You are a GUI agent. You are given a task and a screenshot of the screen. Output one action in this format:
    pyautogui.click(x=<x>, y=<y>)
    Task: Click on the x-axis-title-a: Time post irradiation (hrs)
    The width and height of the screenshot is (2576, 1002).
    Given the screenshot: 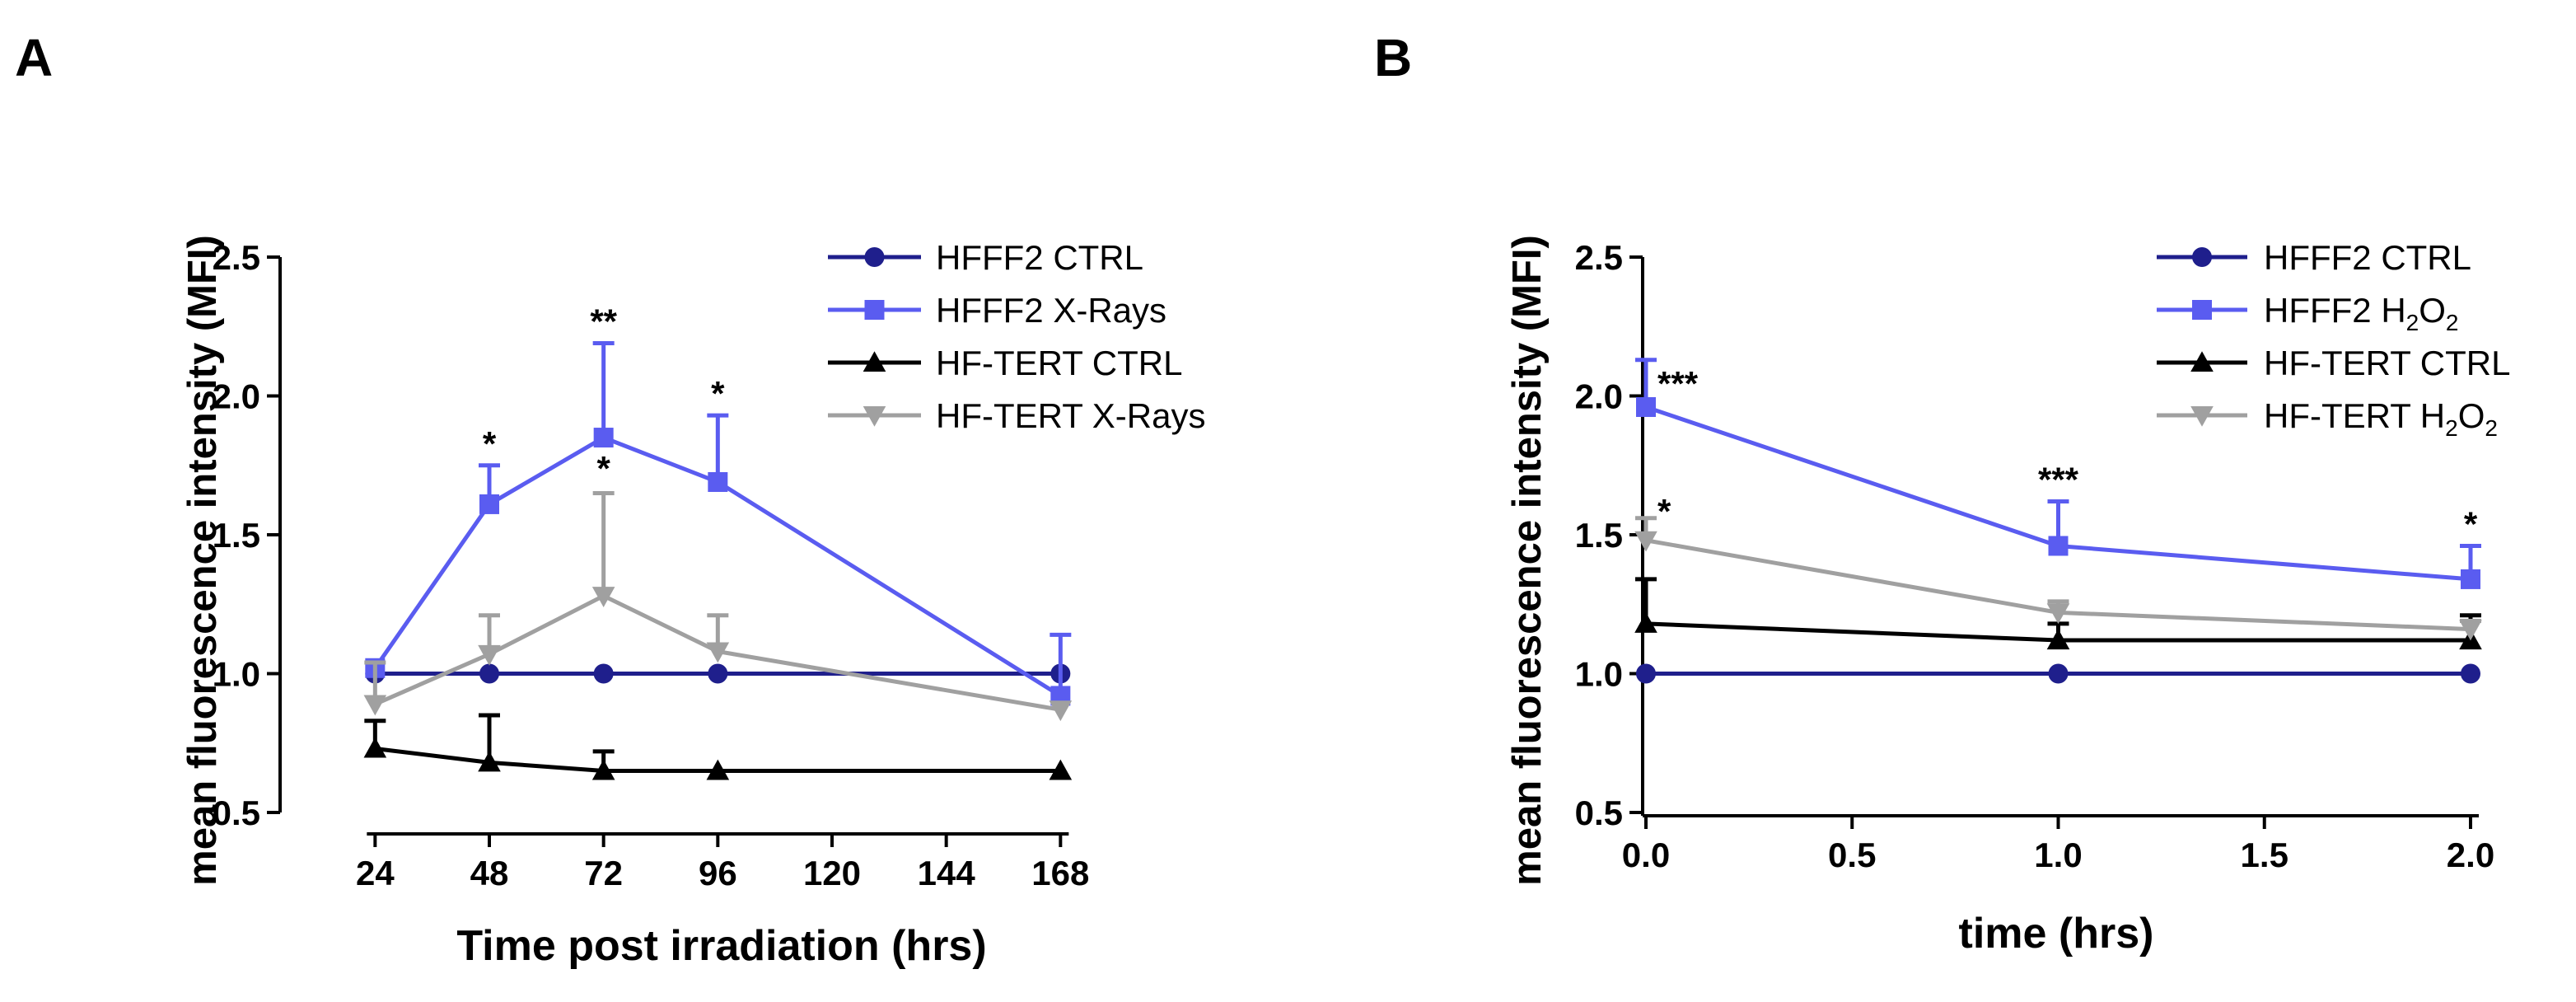 What is the action you would take?
    pyautogui.click(x=721, y=946)
    